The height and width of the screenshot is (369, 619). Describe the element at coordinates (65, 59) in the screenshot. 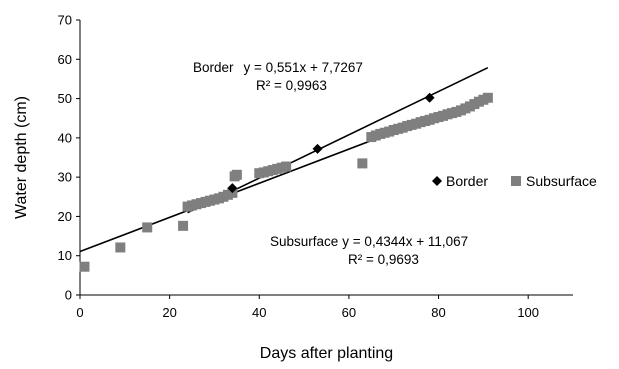

I see `y-tick-label: 60` at that location.